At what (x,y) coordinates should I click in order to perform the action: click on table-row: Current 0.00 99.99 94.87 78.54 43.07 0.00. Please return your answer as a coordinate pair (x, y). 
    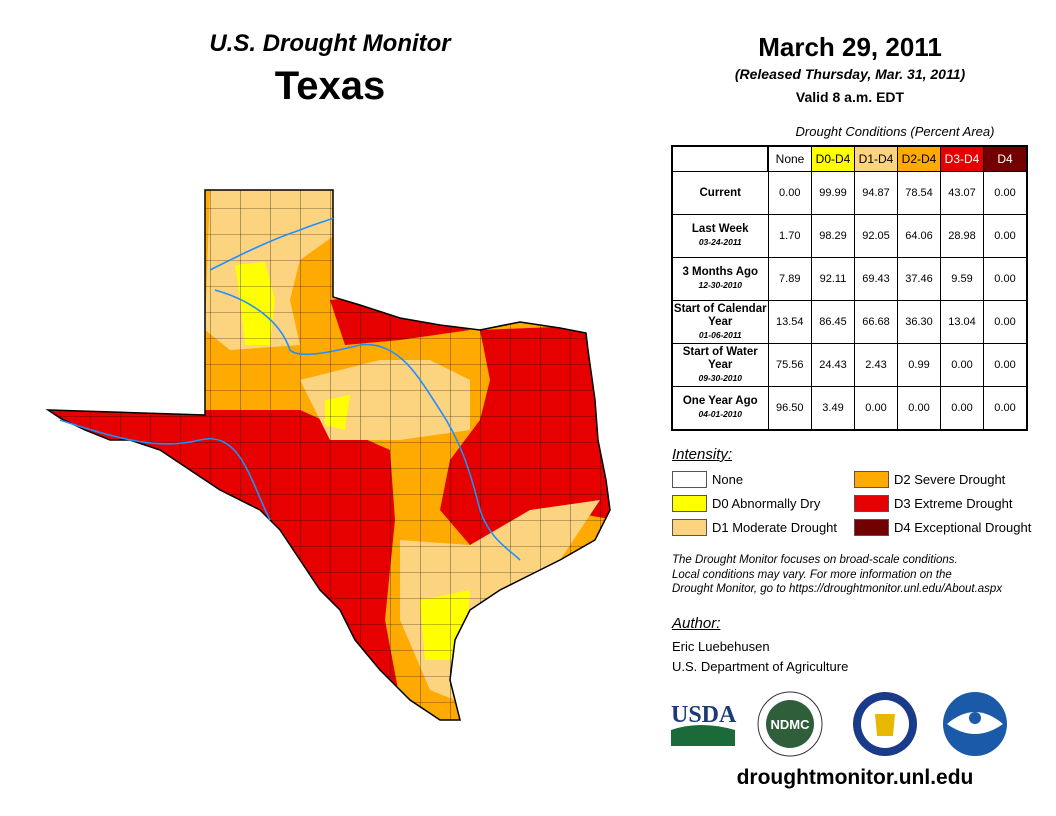
    Looking at the image, I should click on (849, 193).